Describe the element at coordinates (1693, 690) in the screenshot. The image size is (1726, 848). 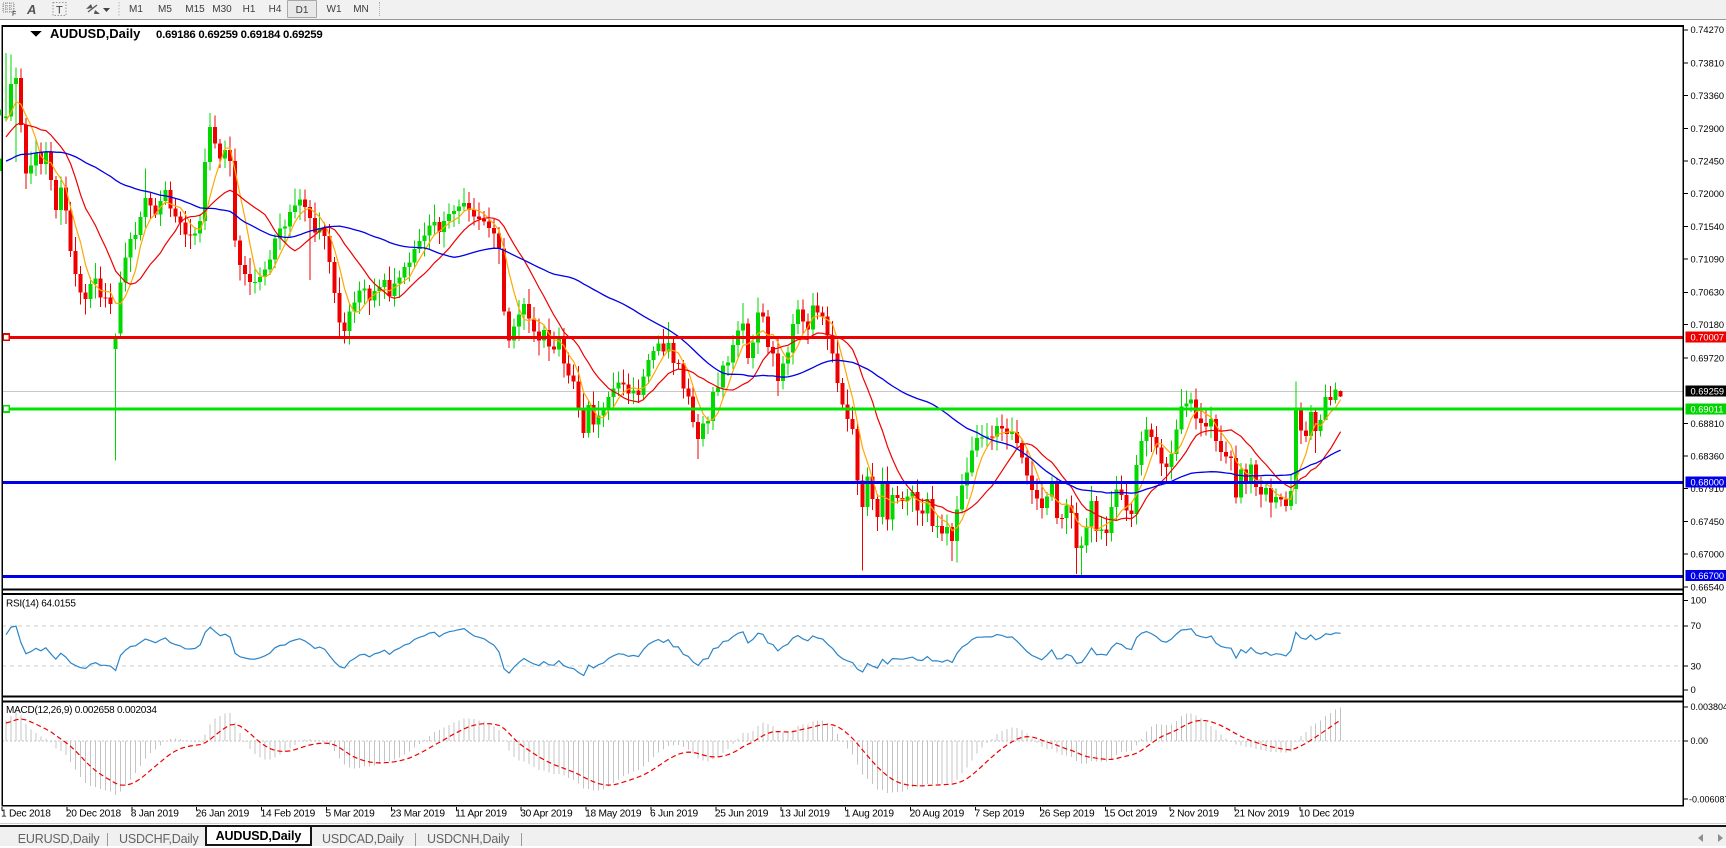
I see `svg-text: 0` at that location.